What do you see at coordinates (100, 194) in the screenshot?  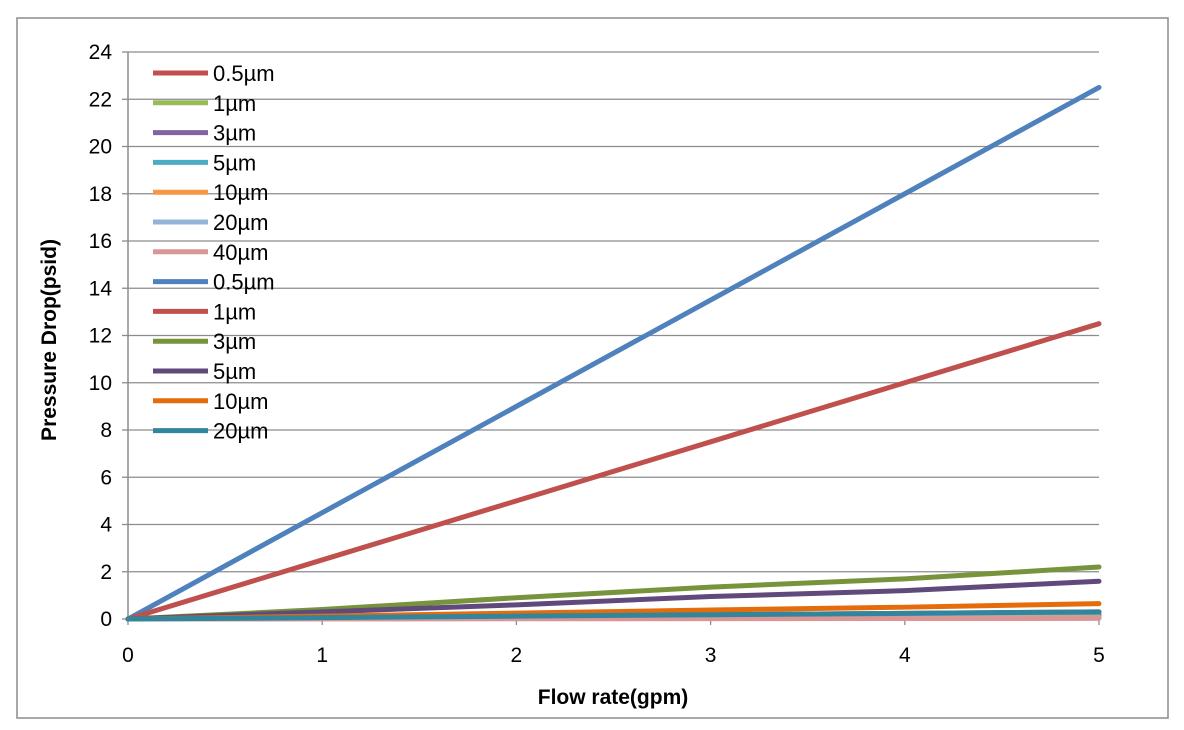 I see `y-tick-label: 18` at bounding box center [100, 194].